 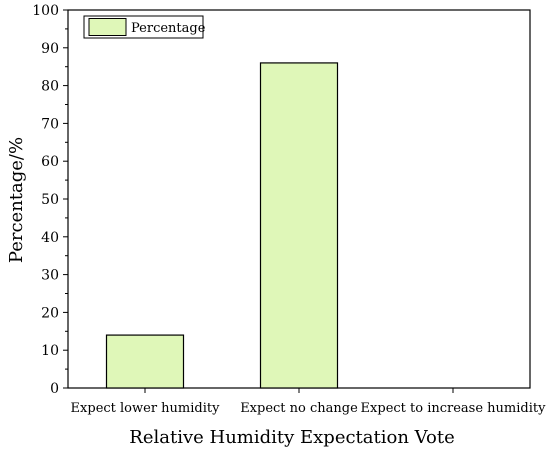 I want to click on x-tick-label: Expect no change, so click(x=299, y=408).